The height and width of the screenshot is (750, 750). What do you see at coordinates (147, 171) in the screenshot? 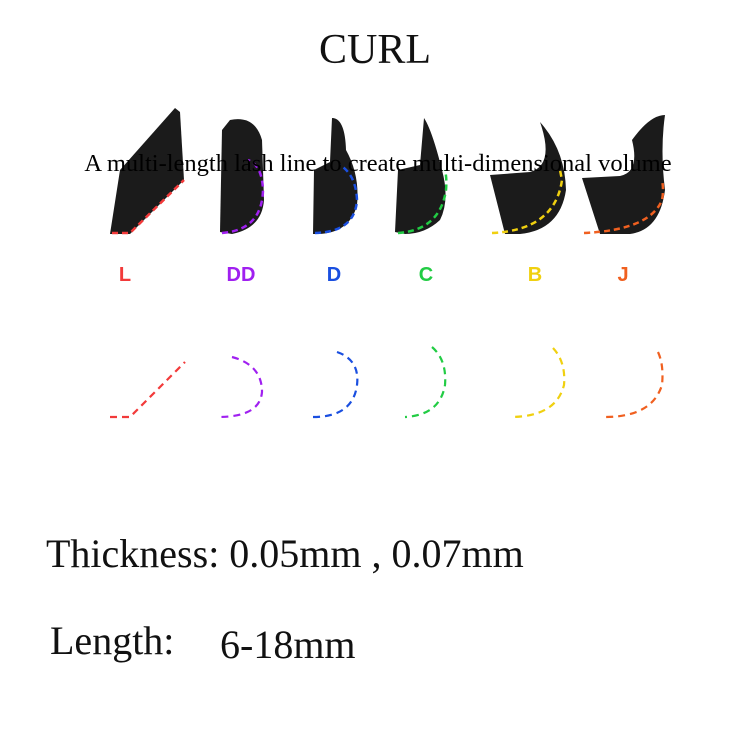
I see `lash-l` at bounding box center [147, 171].